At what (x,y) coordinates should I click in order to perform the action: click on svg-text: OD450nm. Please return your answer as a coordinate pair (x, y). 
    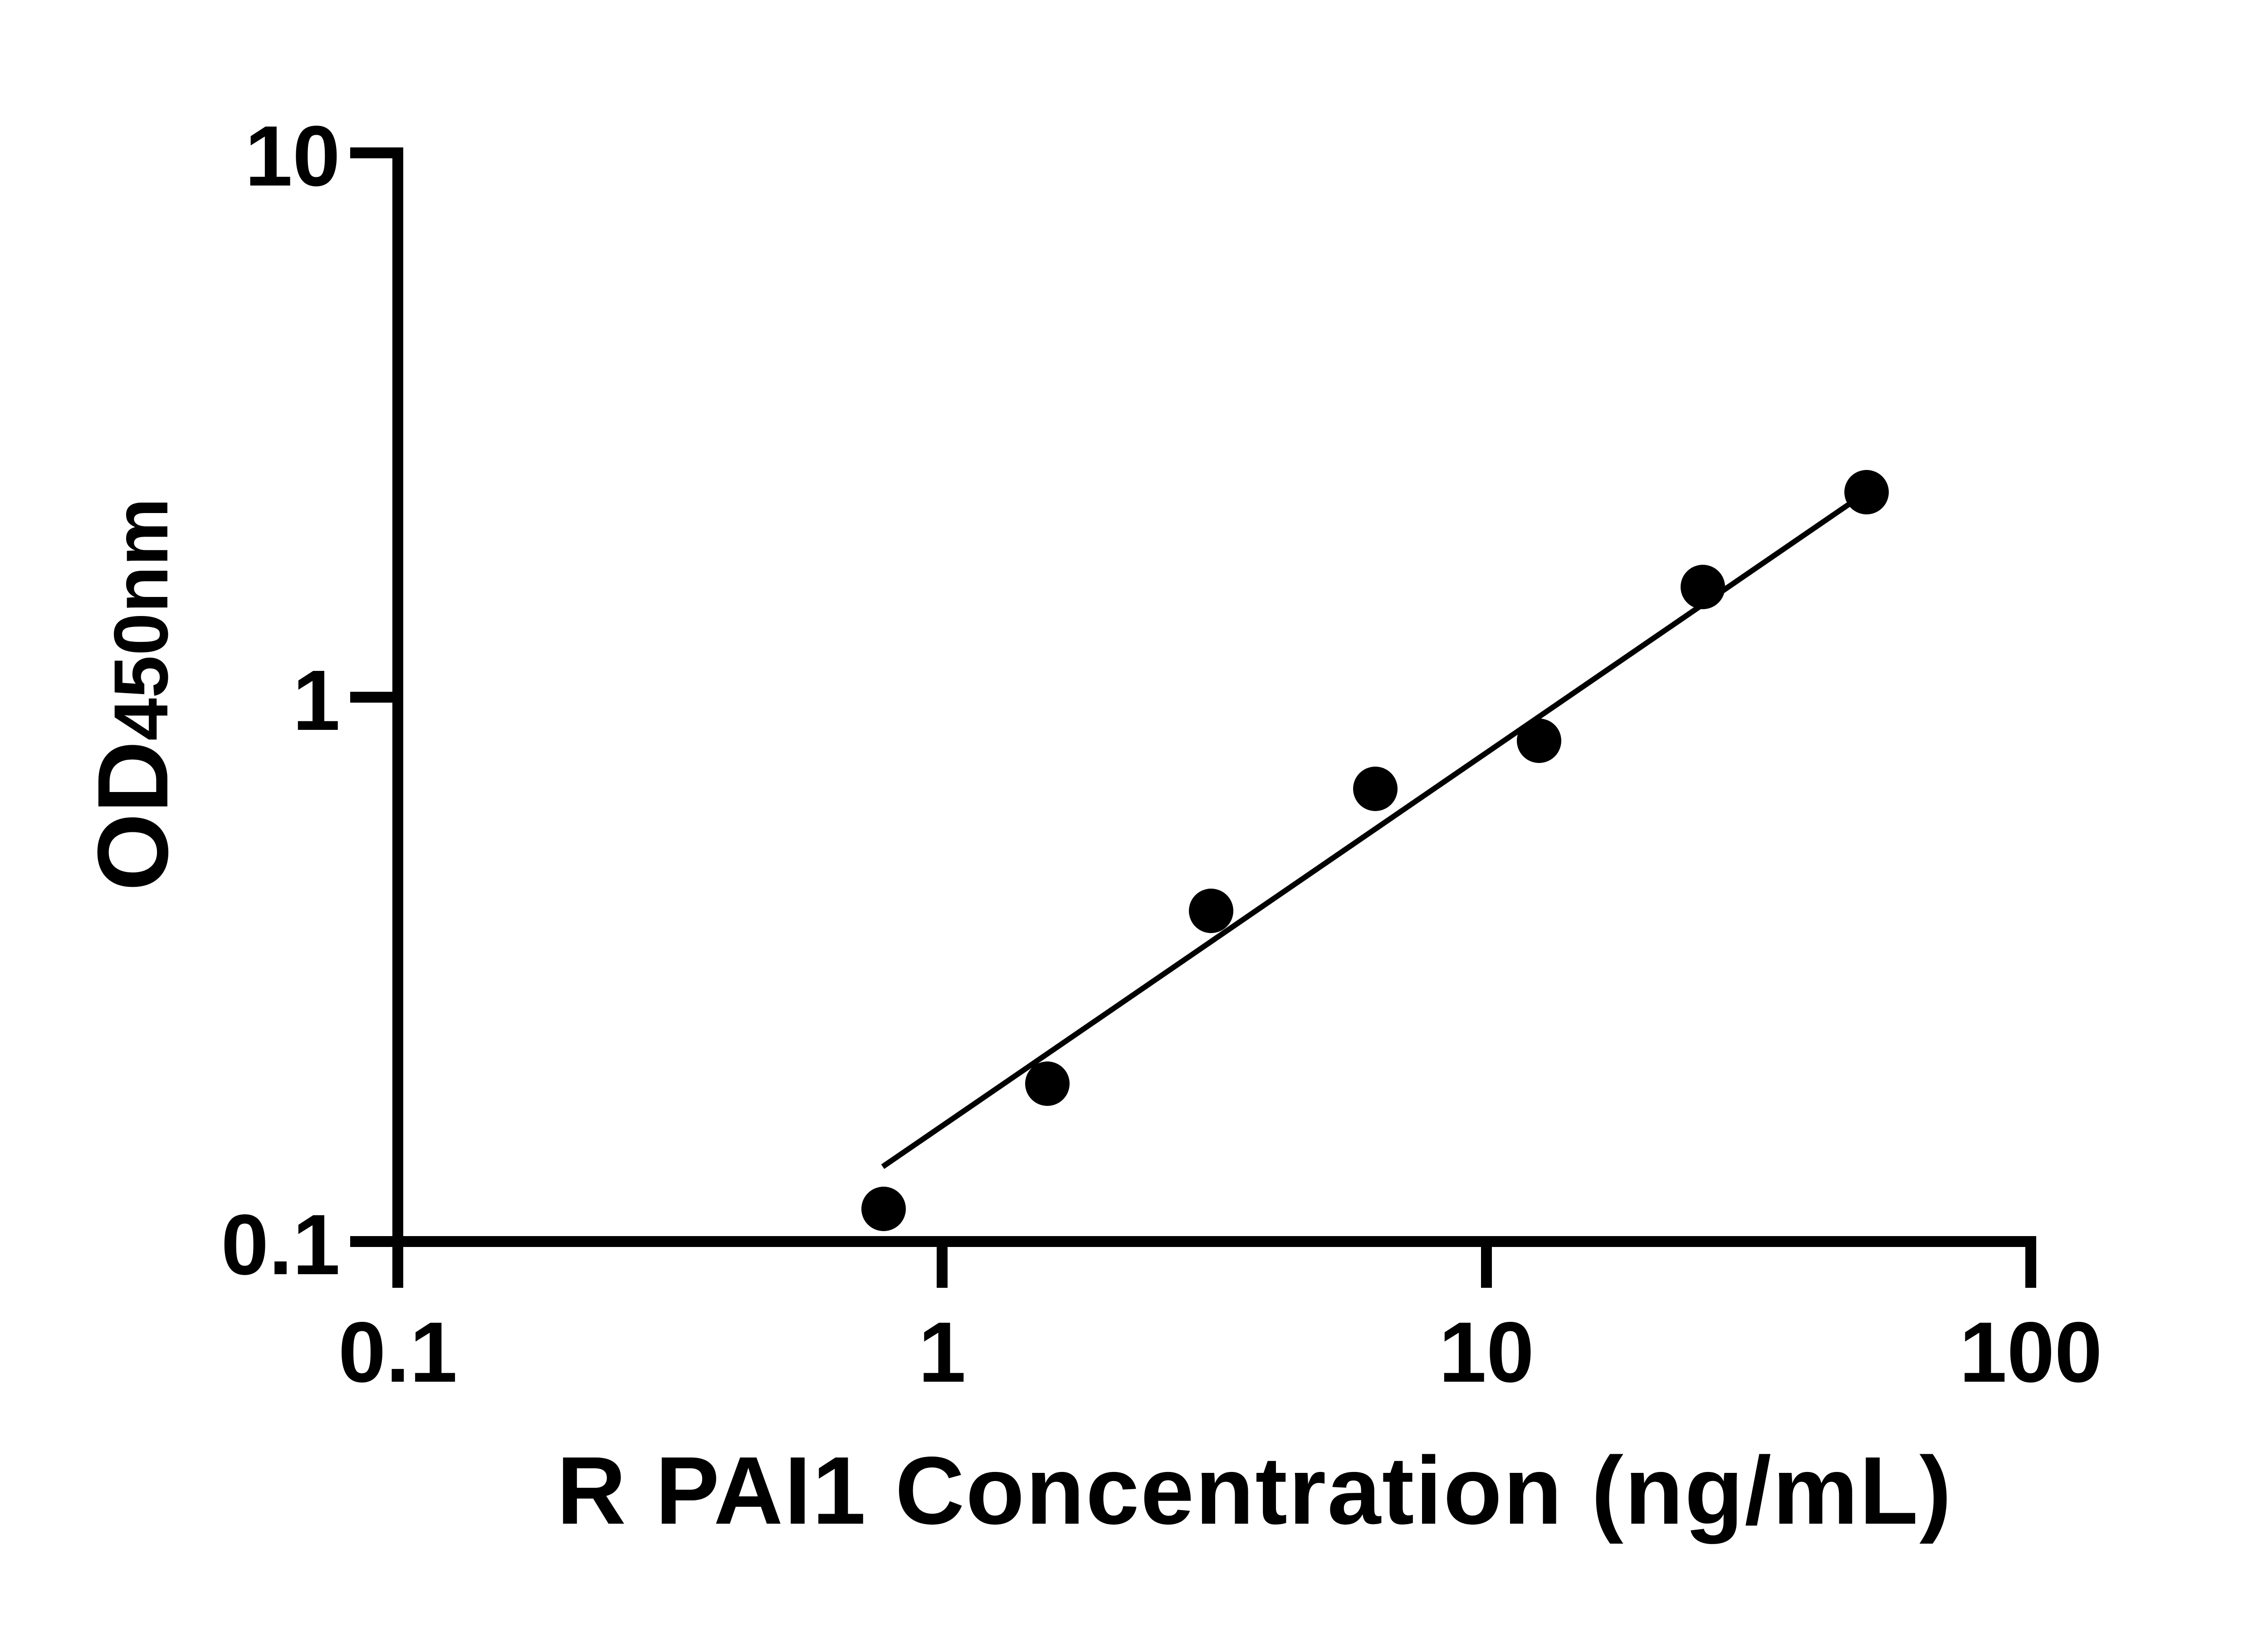
    Looking at the image, I should click on (133, 694).